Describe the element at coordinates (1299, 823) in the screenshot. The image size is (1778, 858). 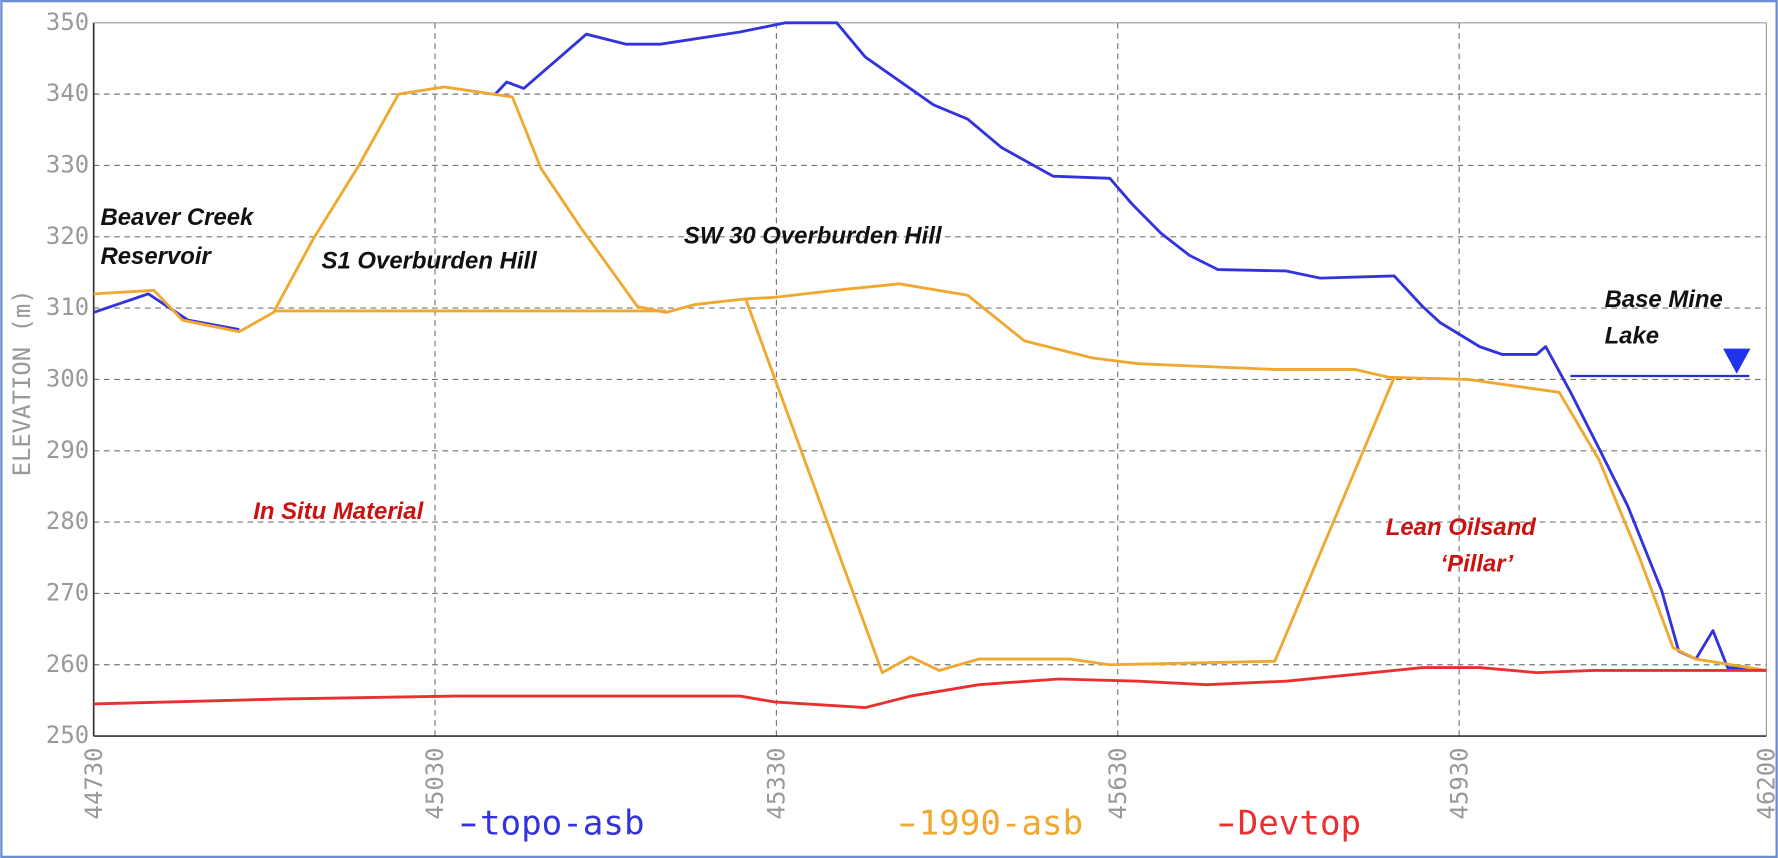
I see `legend-label: Devtop` at that location.